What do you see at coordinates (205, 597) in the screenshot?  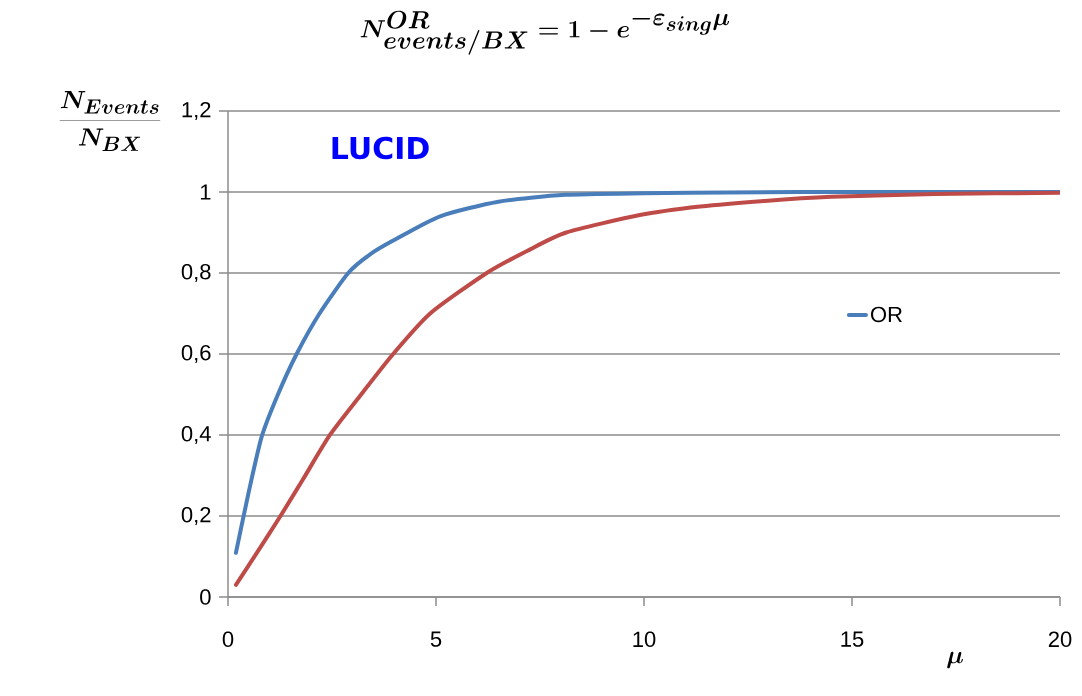 I see `y-tick-label: 0` at bounding box center [205, 597].